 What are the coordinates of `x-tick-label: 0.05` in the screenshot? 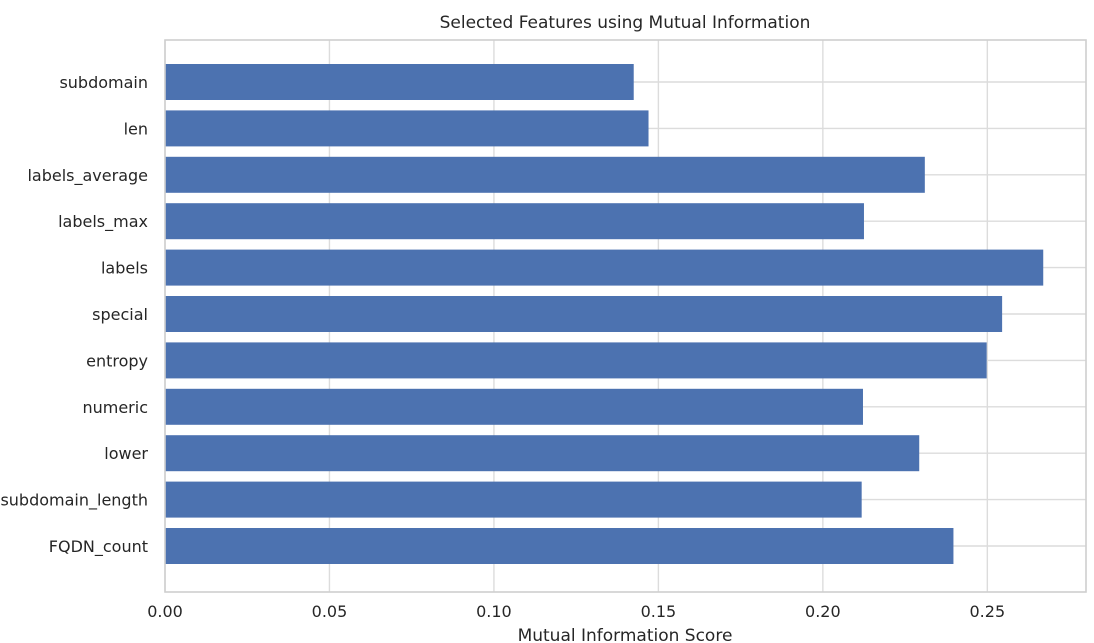 It's located at (330, 611).